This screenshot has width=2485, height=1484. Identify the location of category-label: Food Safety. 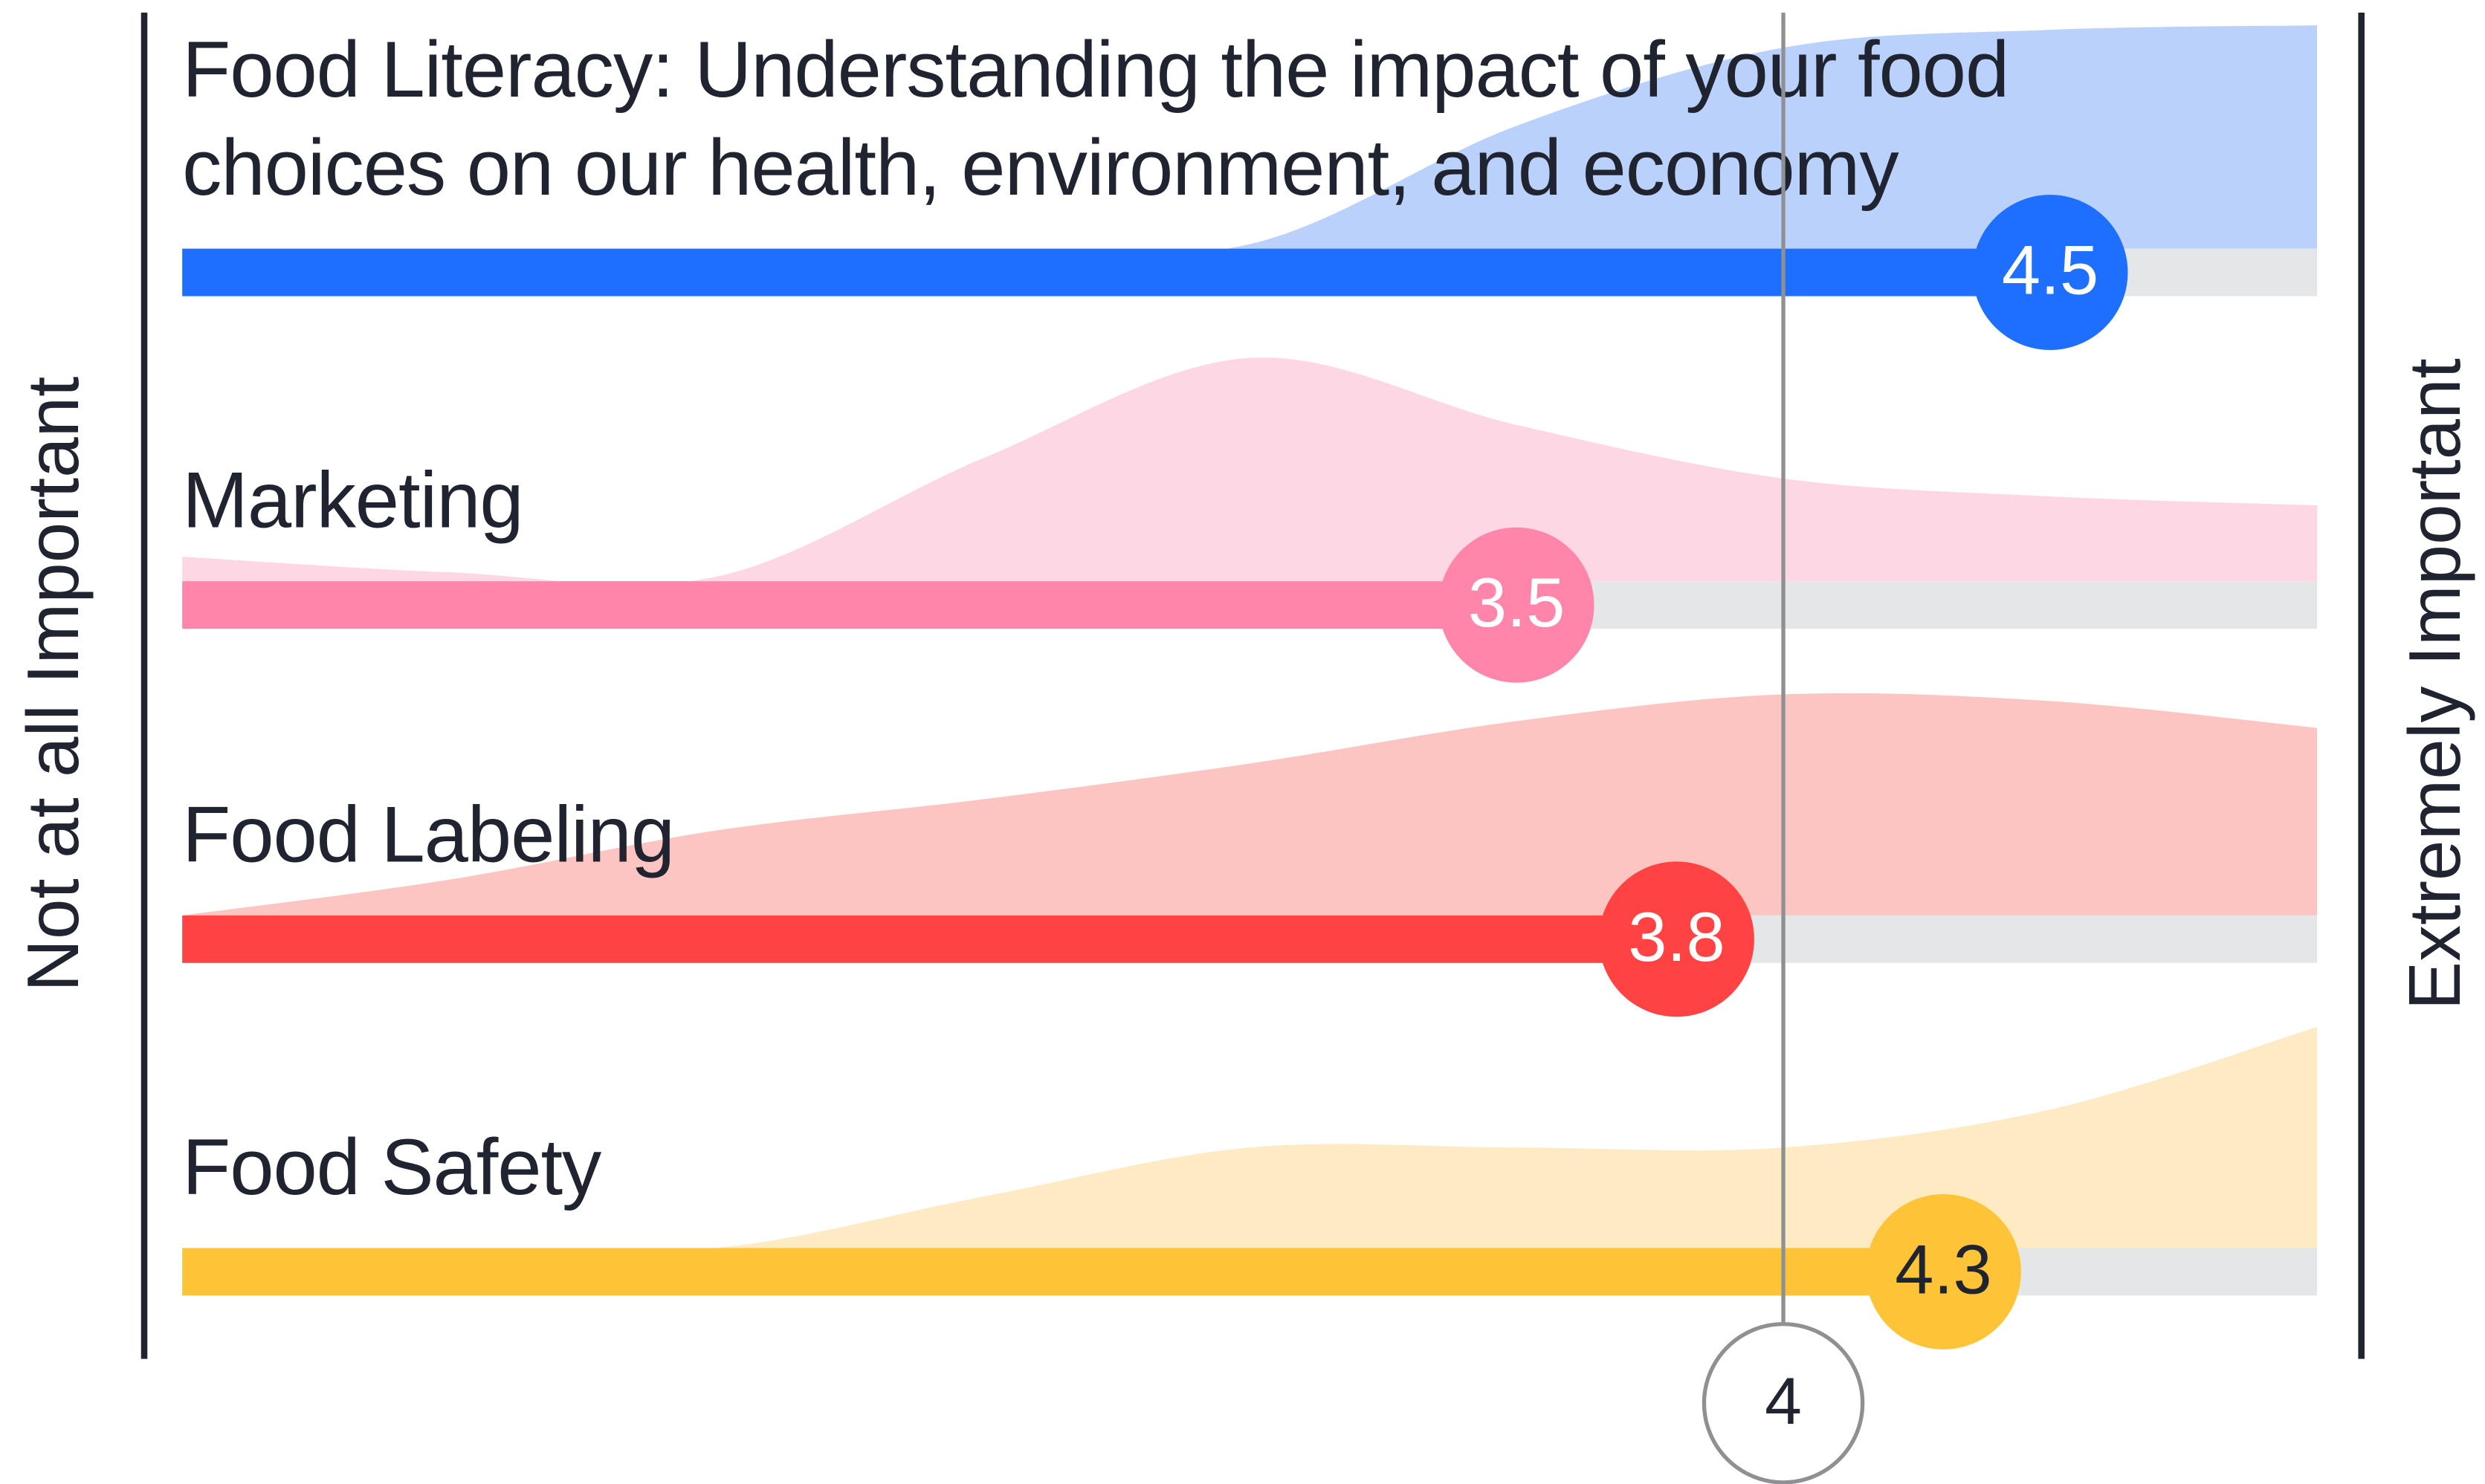
(391, 1168).